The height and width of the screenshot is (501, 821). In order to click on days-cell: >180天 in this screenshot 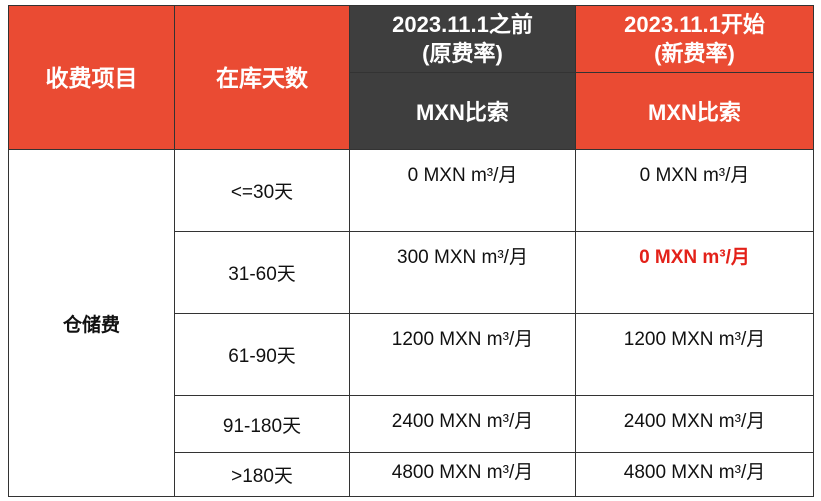, I will do `click(262, 474)`.